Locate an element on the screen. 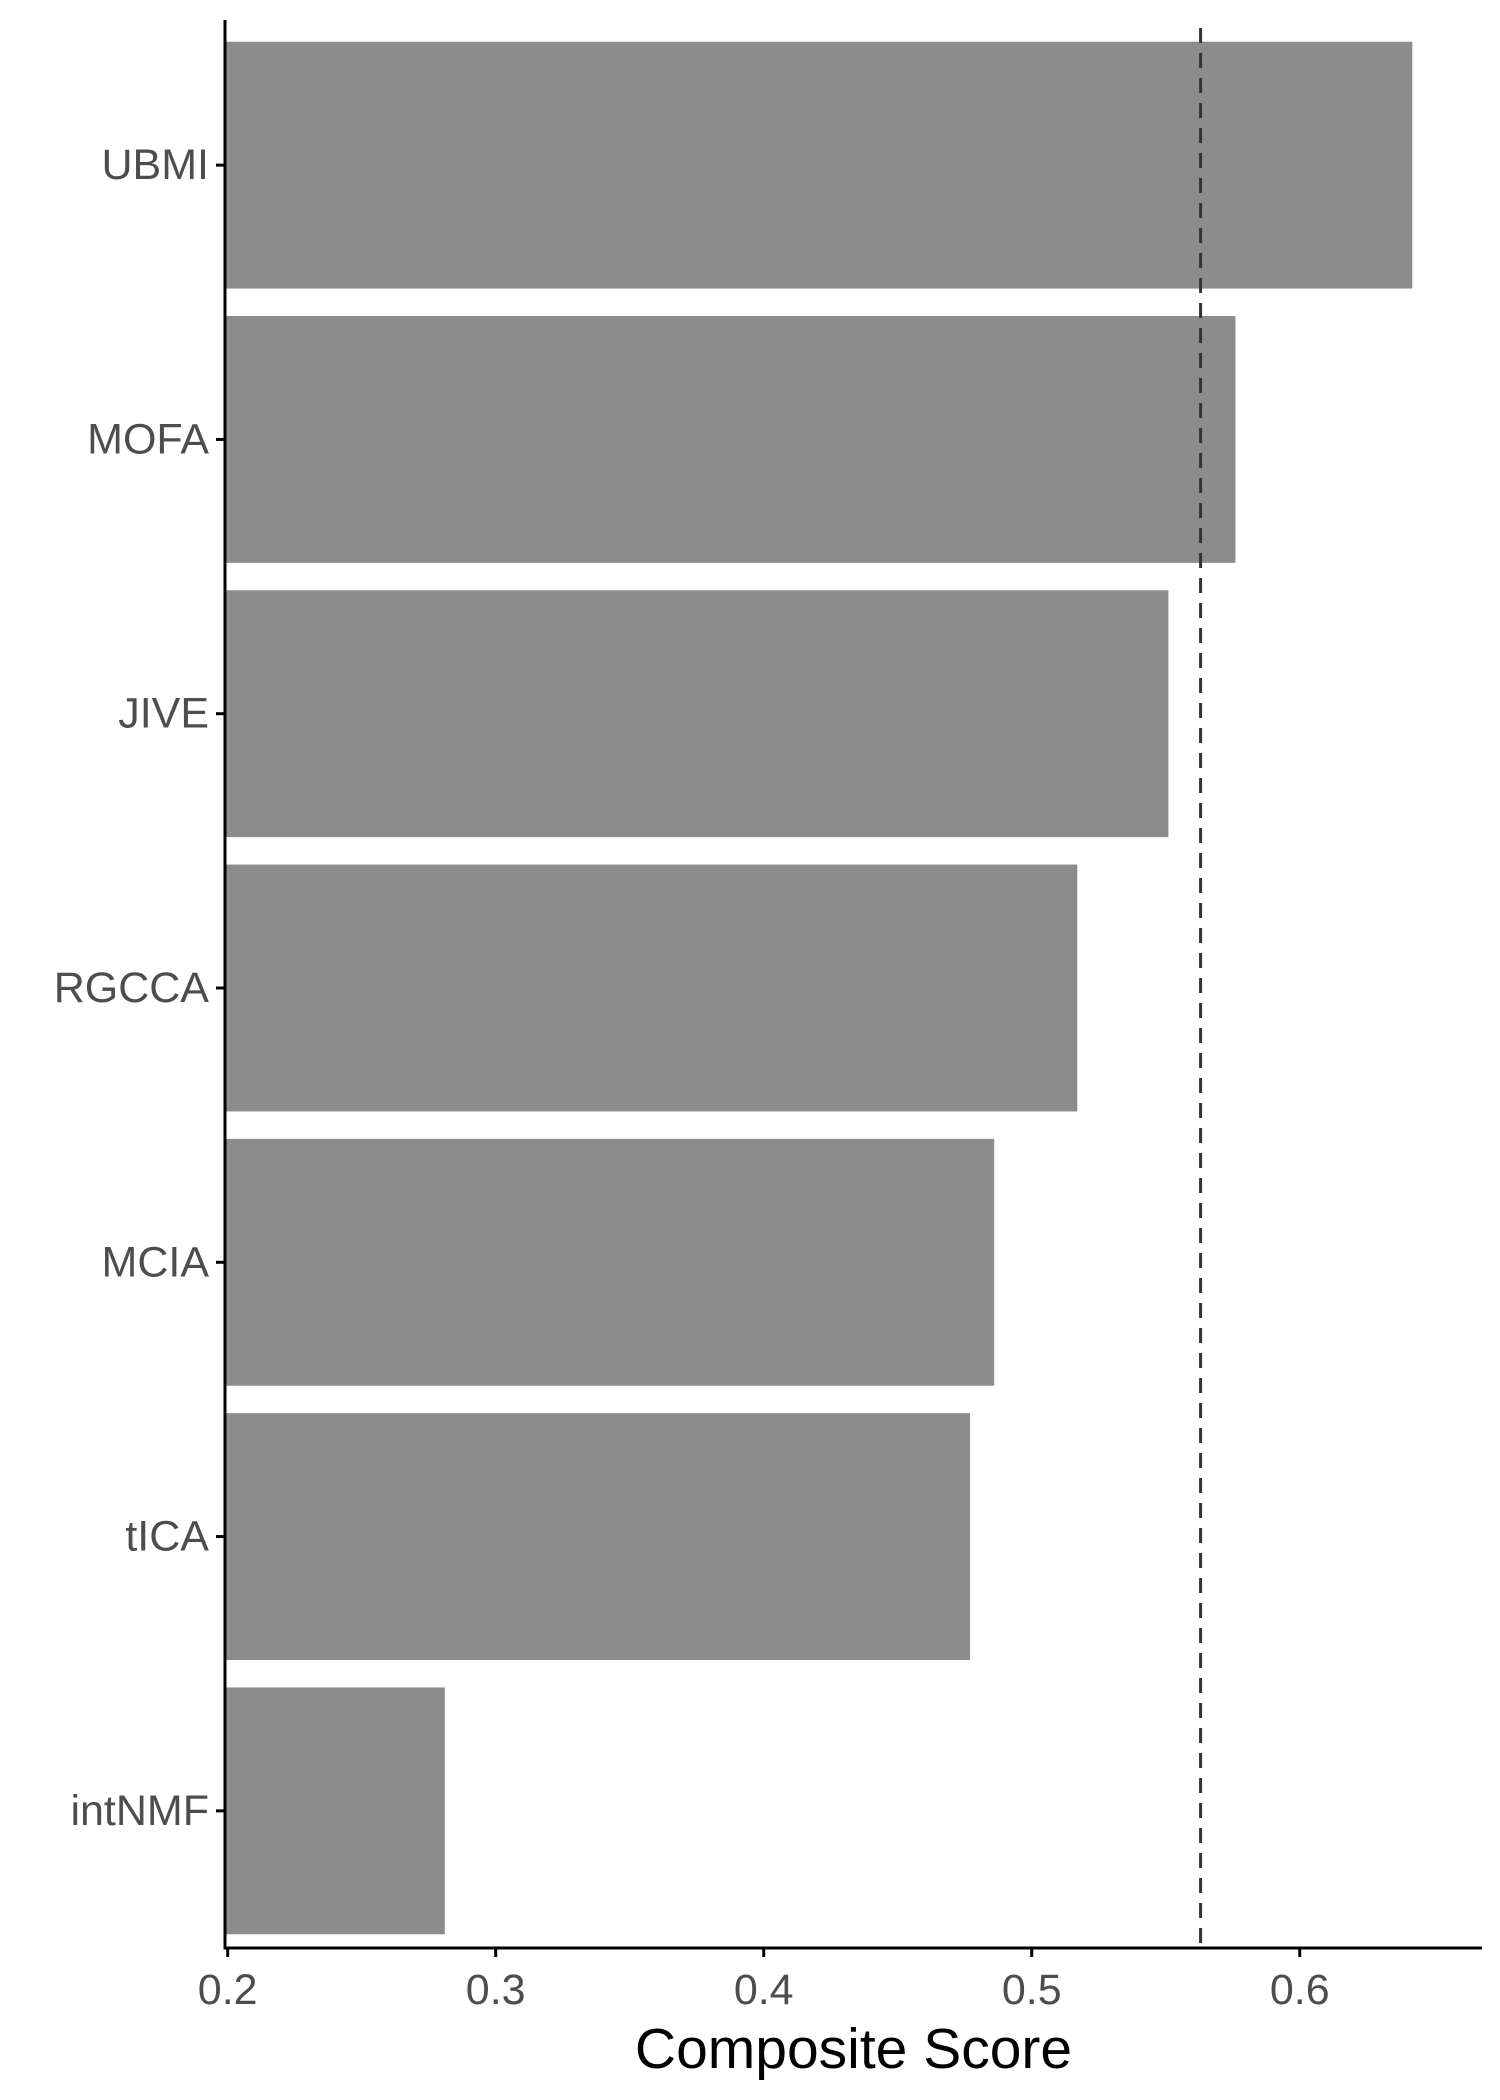 The width and height of the screenshot is (1500, 2100). x-tick-label-2: 0.4 is located at coordinates (764, 1990).